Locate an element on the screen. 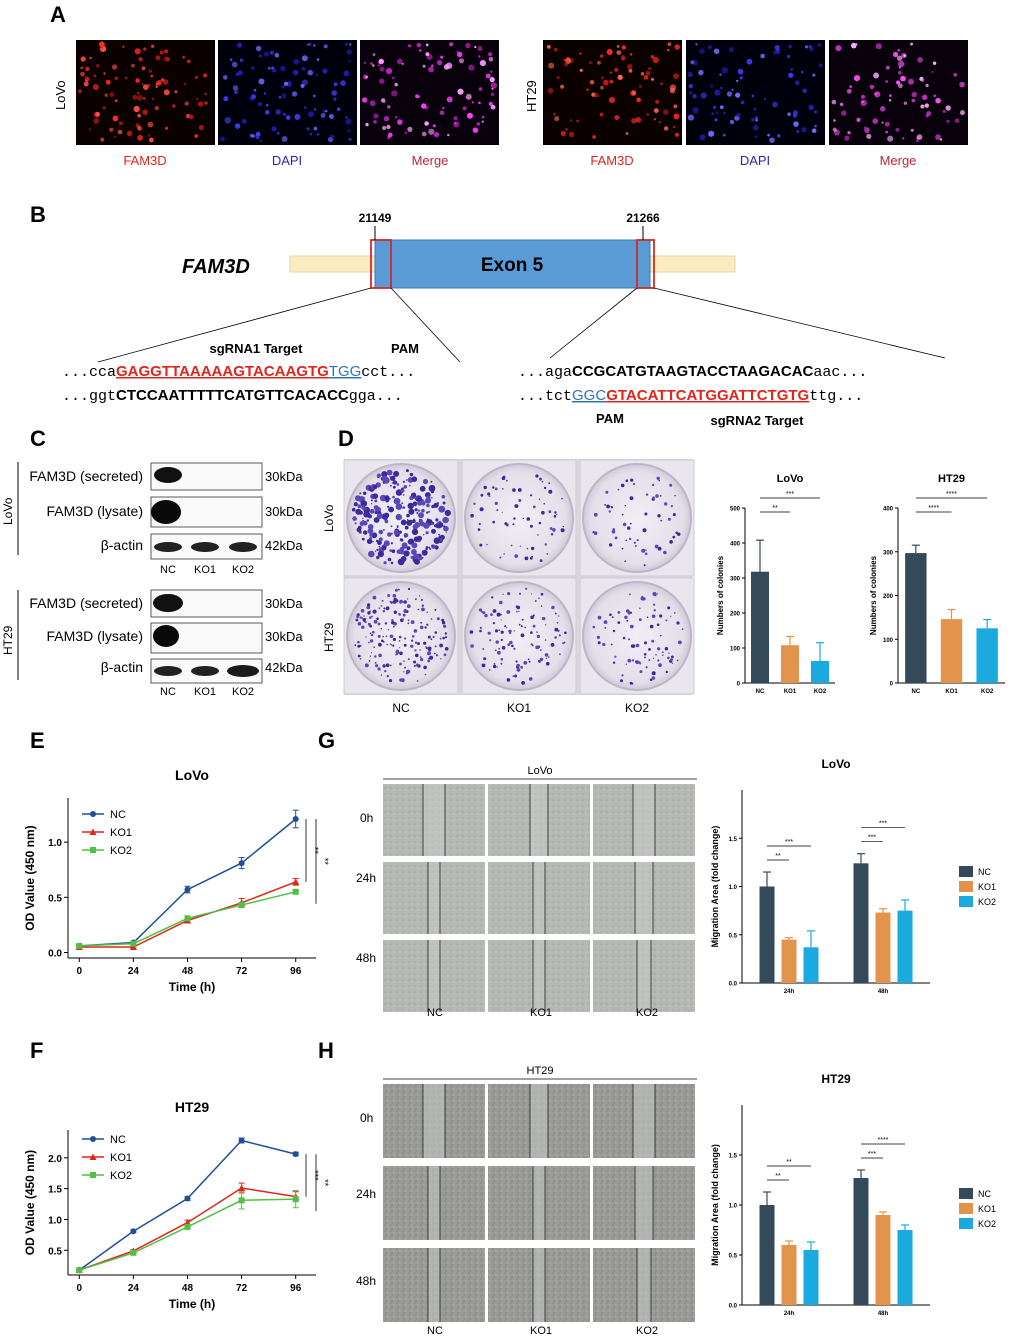  cell-dots-ht29-fam3d is located at coordinates (613, 90).